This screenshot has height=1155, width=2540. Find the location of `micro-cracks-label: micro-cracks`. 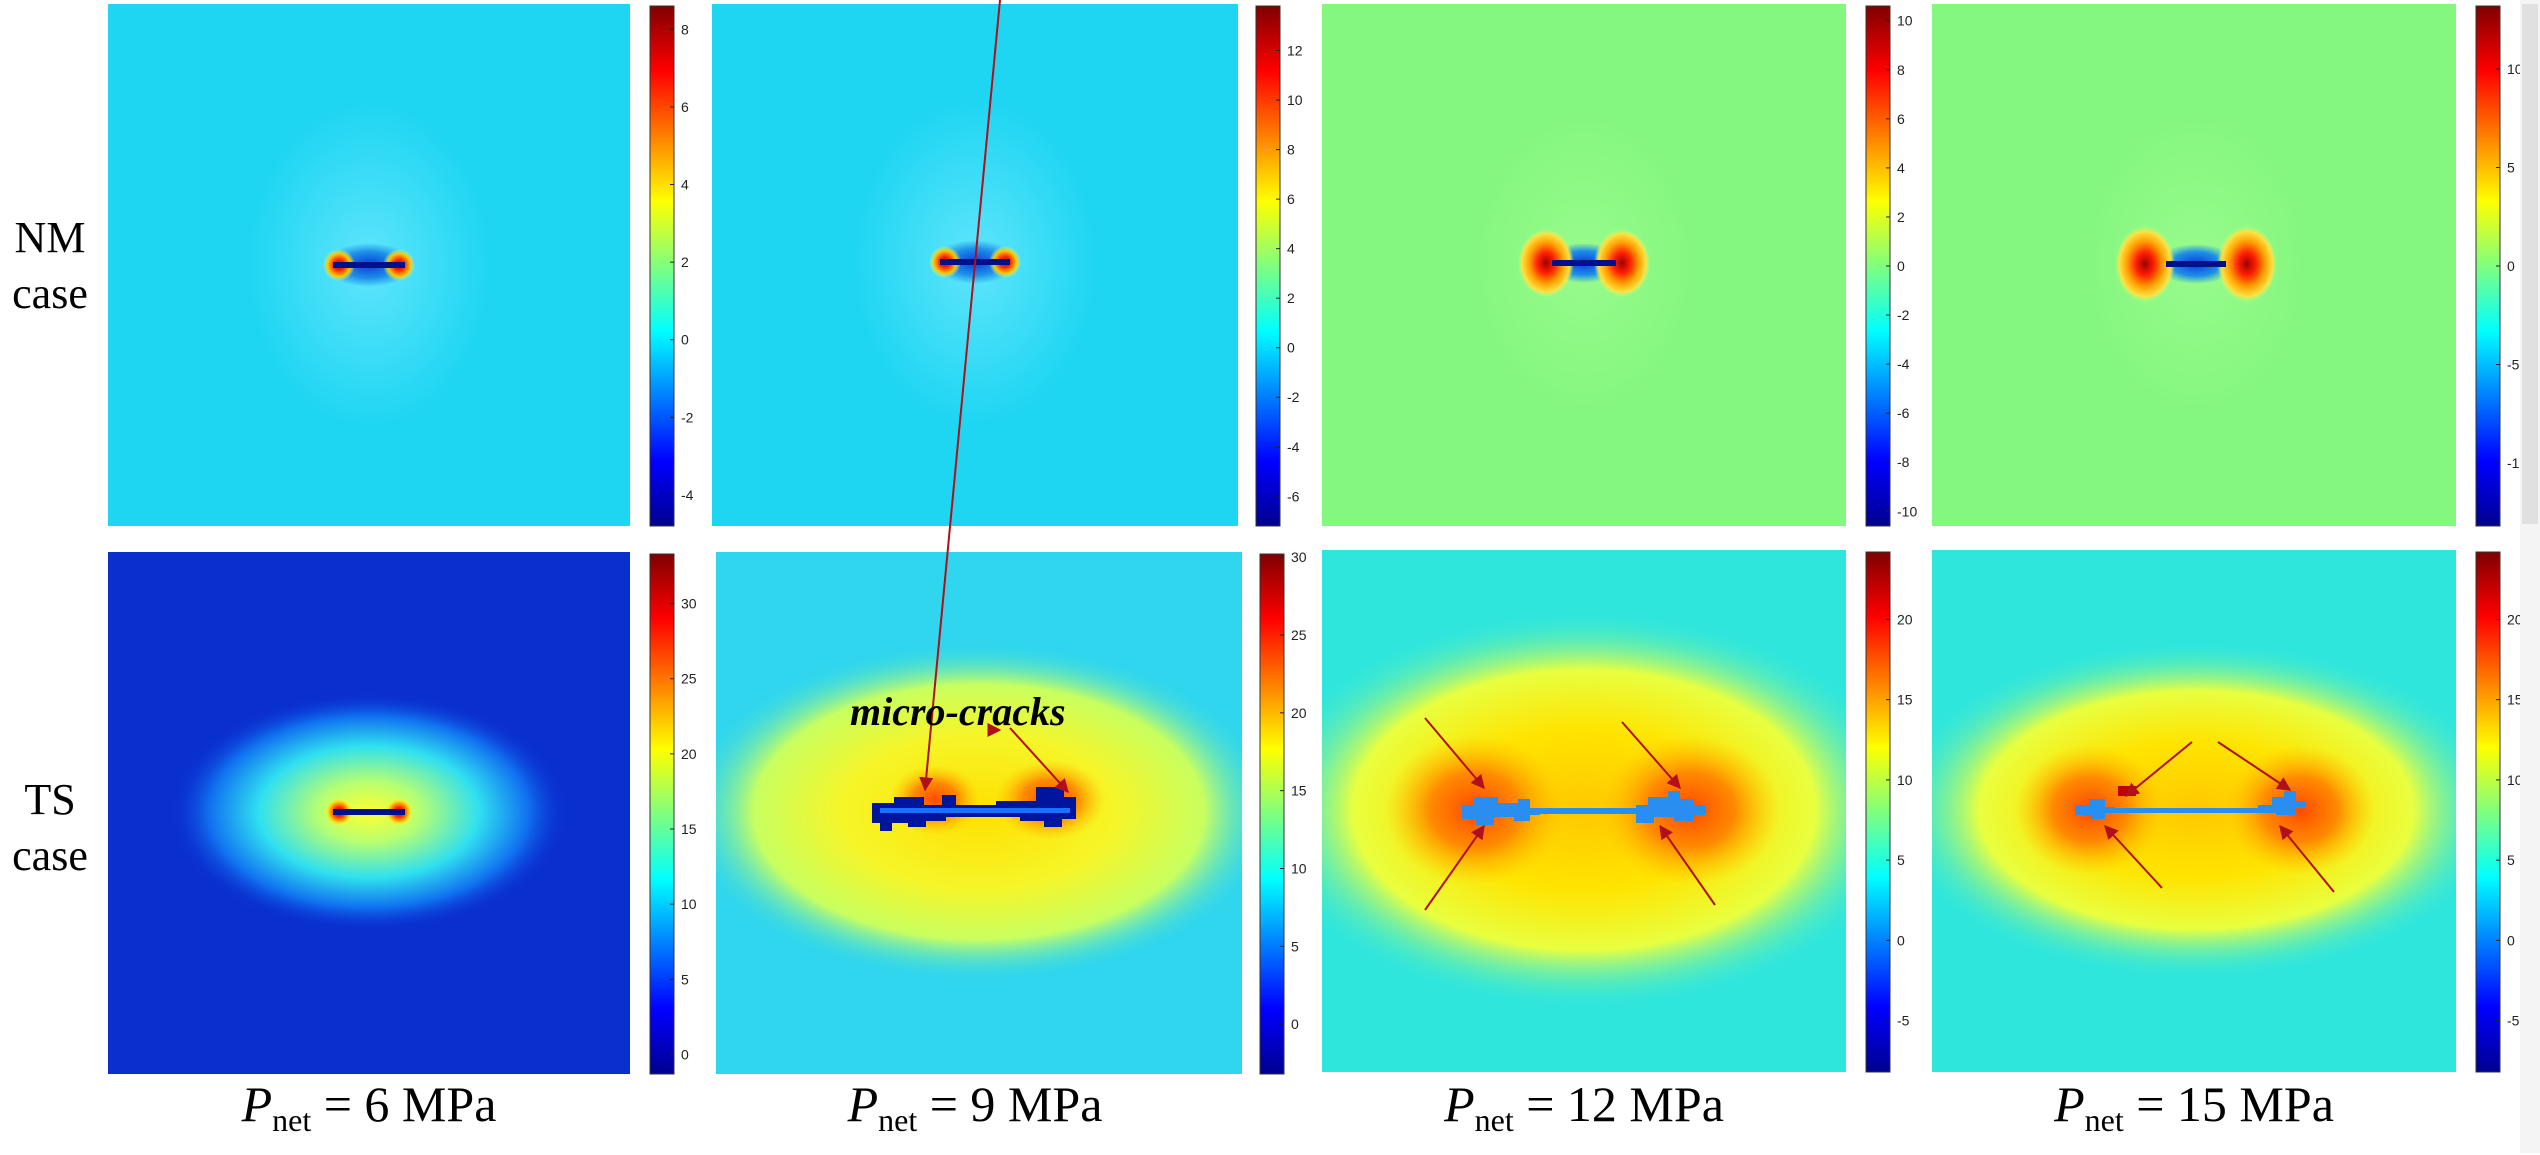

micro-cracks-label: micro-cracks is located at coordinates (958, 711).